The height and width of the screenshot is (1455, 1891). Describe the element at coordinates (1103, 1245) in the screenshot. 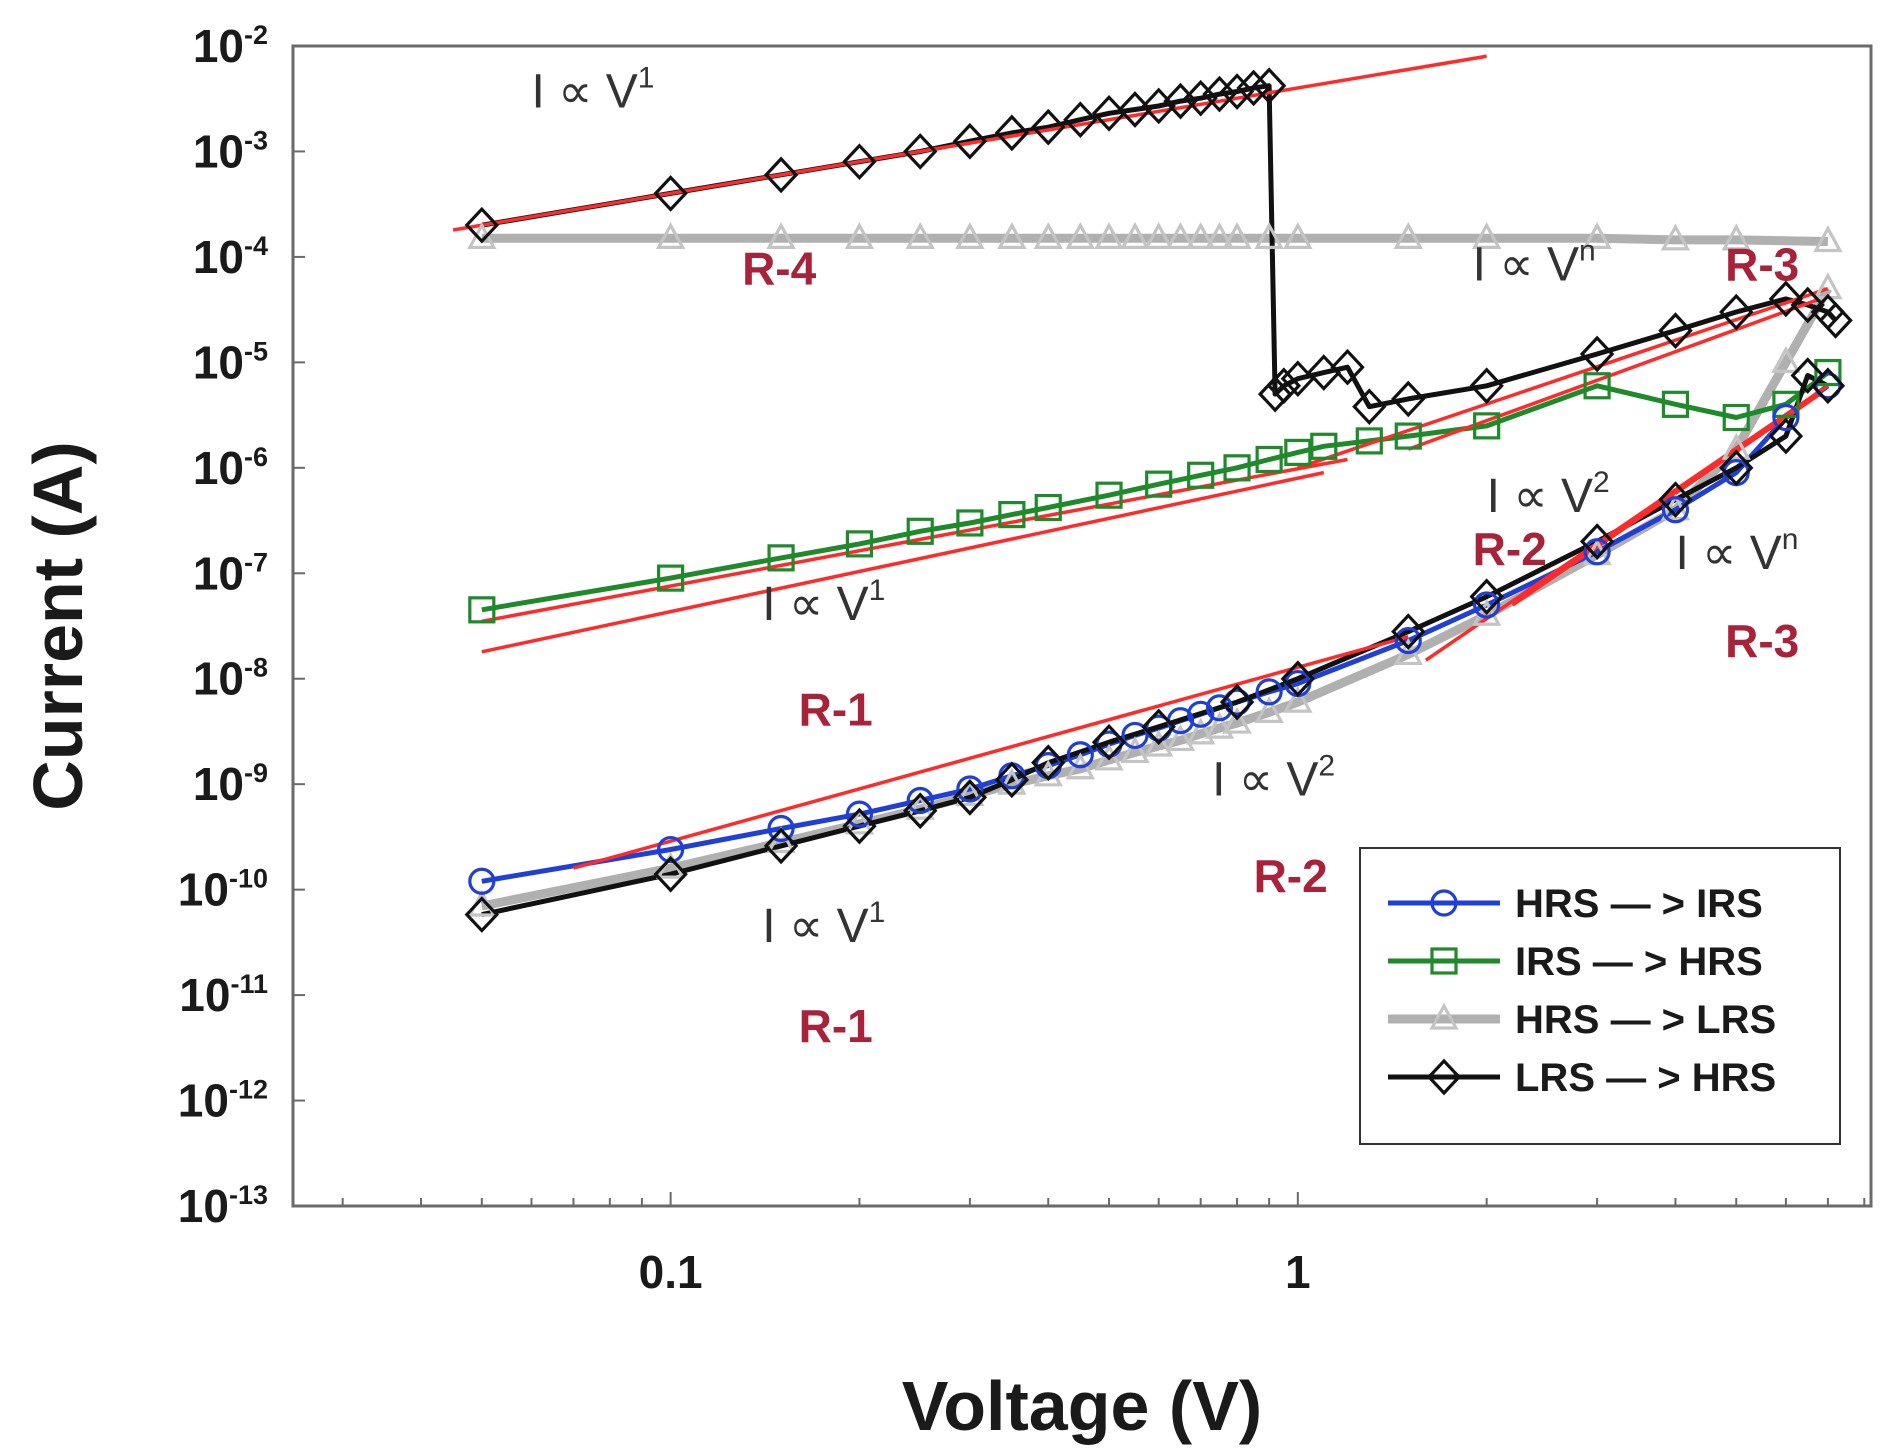

I see `x-axis-ticks: 0.1 1` at that location.